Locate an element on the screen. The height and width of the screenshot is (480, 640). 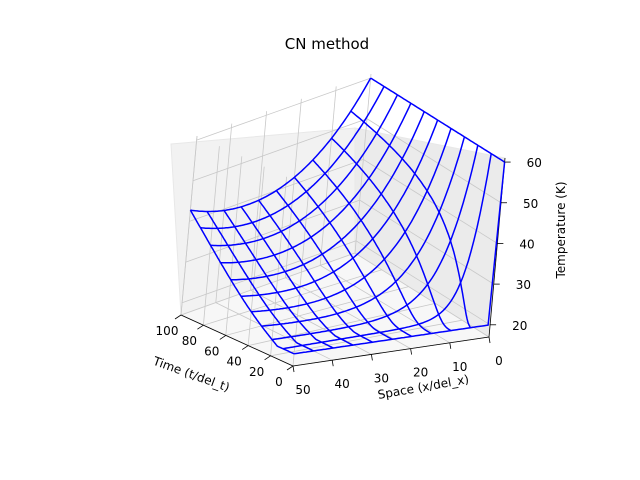
y-tick-label: 0 is located at coordinates (499, 361).